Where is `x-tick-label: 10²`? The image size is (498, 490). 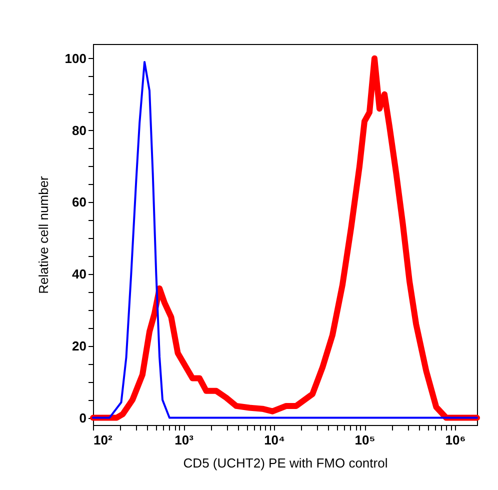
x-tick-label: 10² is located at coordinates (103, 440).